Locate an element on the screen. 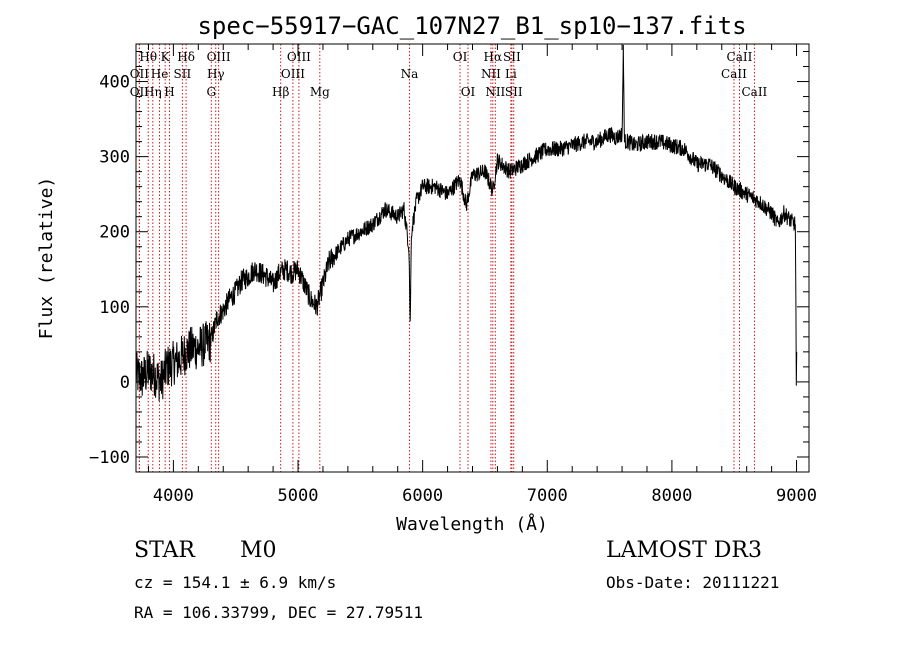 Image resolution: width=900 pixels, height=649 pixels. y-axis-label: Flux (relative) is located at coordinates (46, 258).